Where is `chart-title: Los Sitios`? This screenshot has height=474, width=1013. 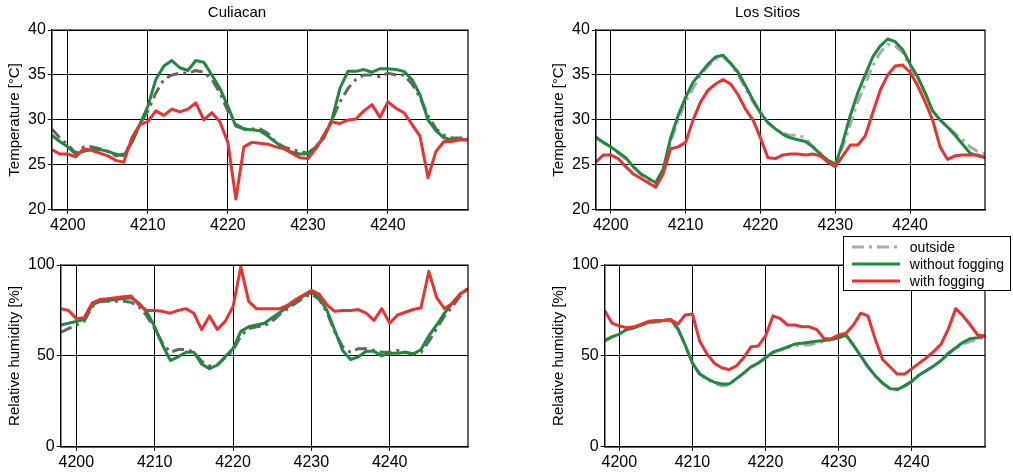
chart-title: Los Sitios is located at coordinates (767, 12).